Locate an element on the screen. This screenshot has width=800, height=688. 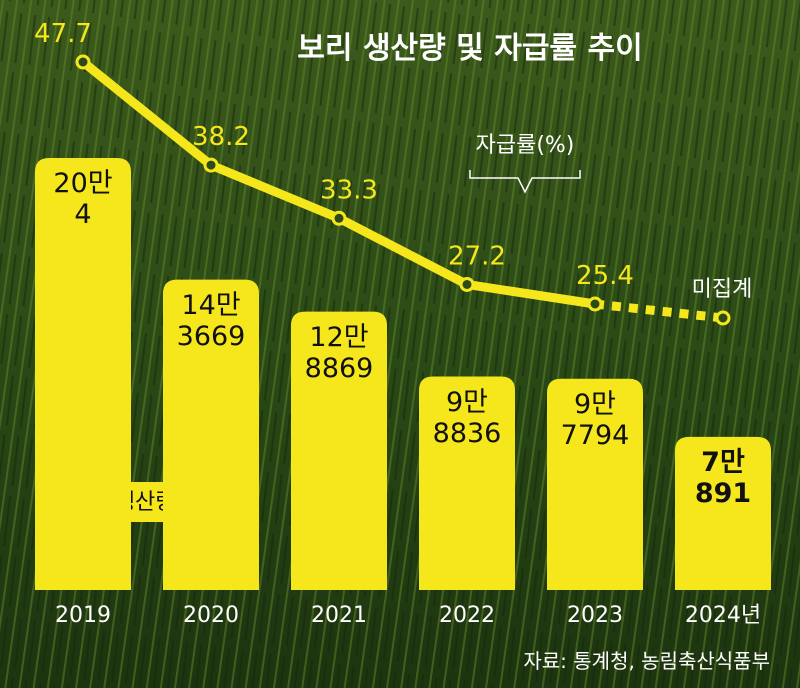
x-tick-label: 2022 is located at coordinates (467, 615).